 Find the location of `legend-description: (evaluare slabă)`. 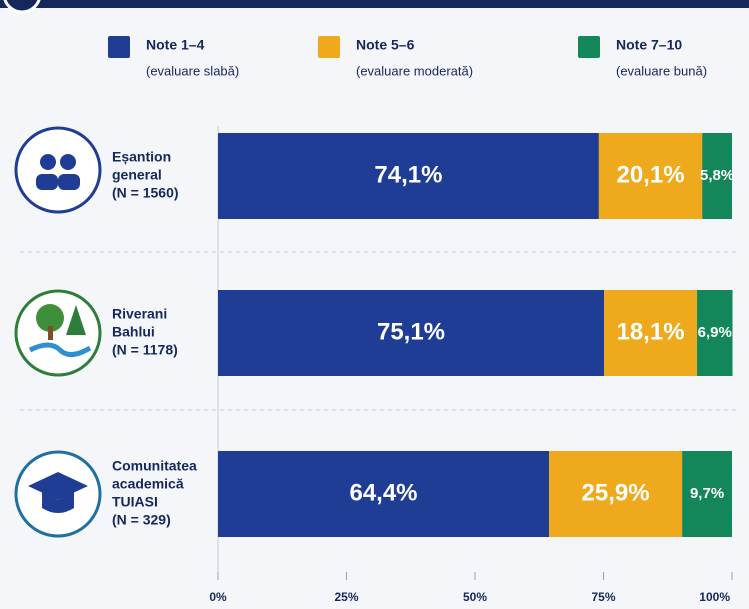

legend-description: (evaluare slabă) is located at coordinates (192, 70).